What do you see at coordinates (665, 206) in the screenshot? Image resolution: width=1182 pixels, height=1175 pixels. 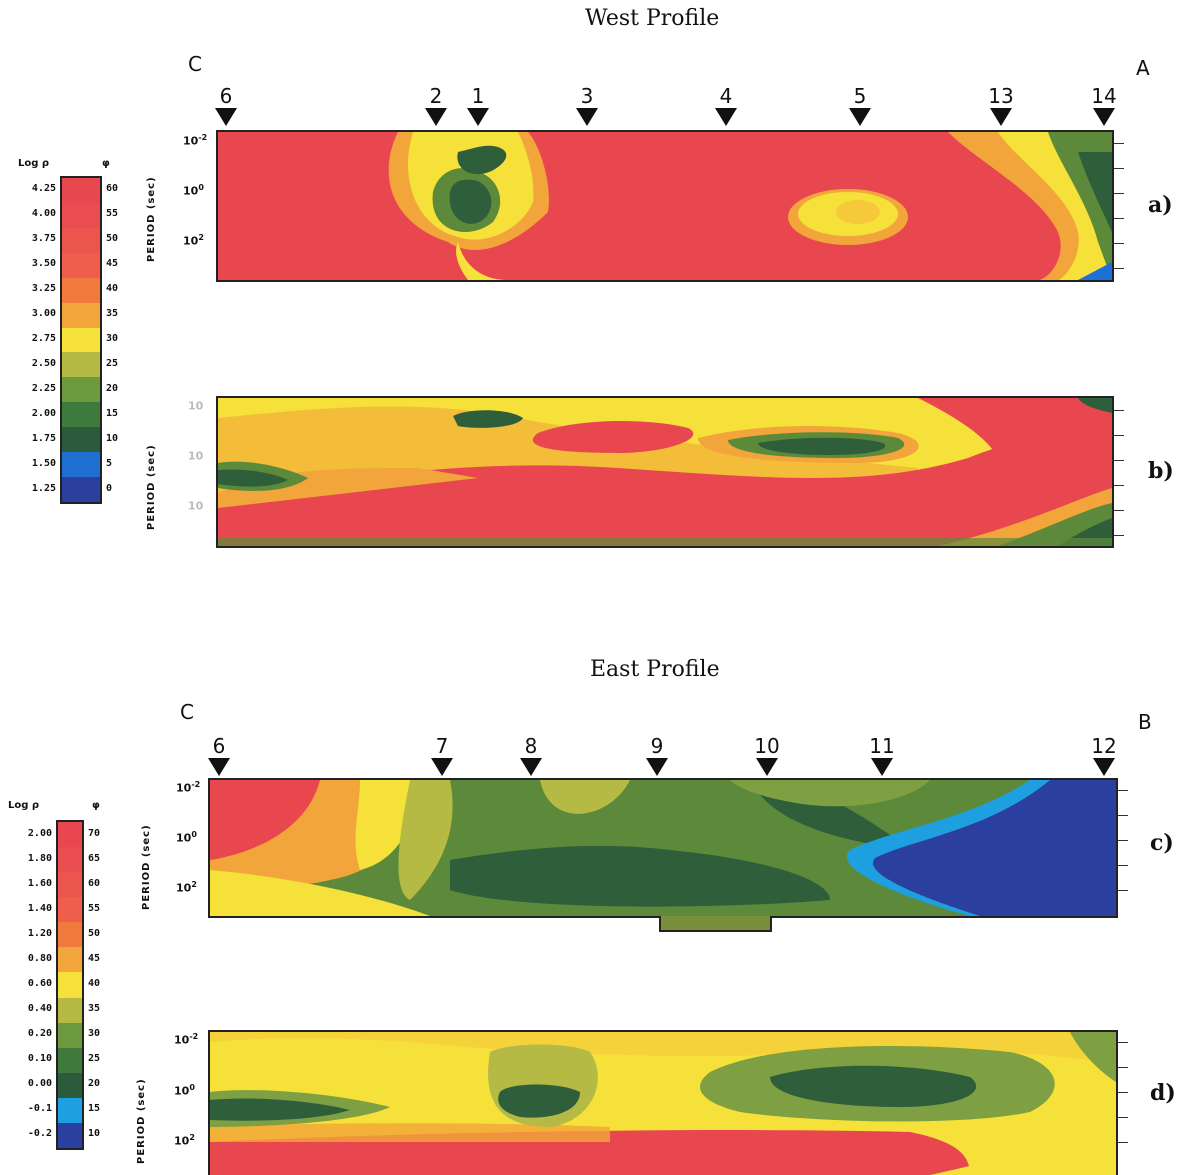 I see `panel-a-contour-plot` at bounding box center [665, 206].